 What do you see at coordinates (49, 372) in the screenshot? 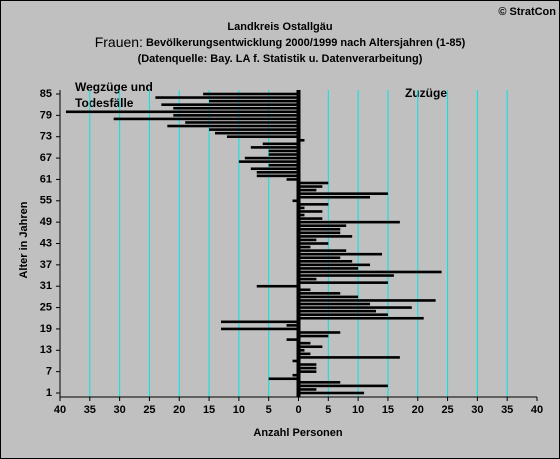
I see `y-tick-label: 7` at bounding box center [49, 372].